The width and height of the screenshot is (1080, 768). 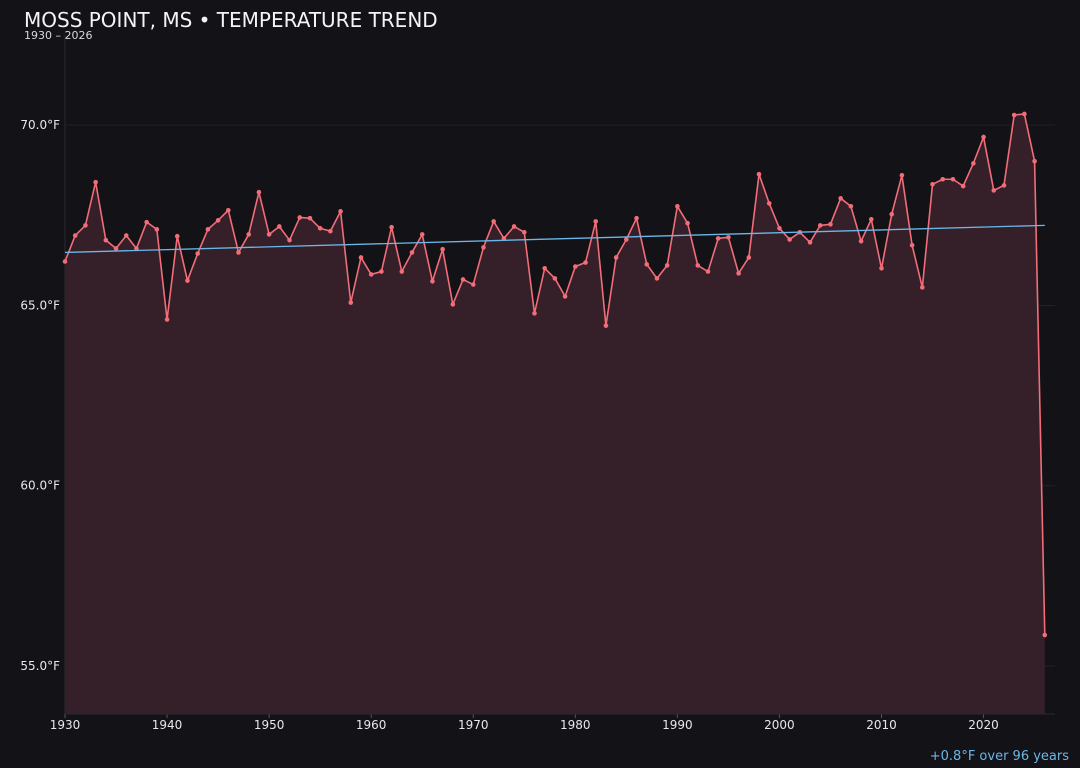 I want to click on x-tick-label: 2000, so click(x=779, y=725).